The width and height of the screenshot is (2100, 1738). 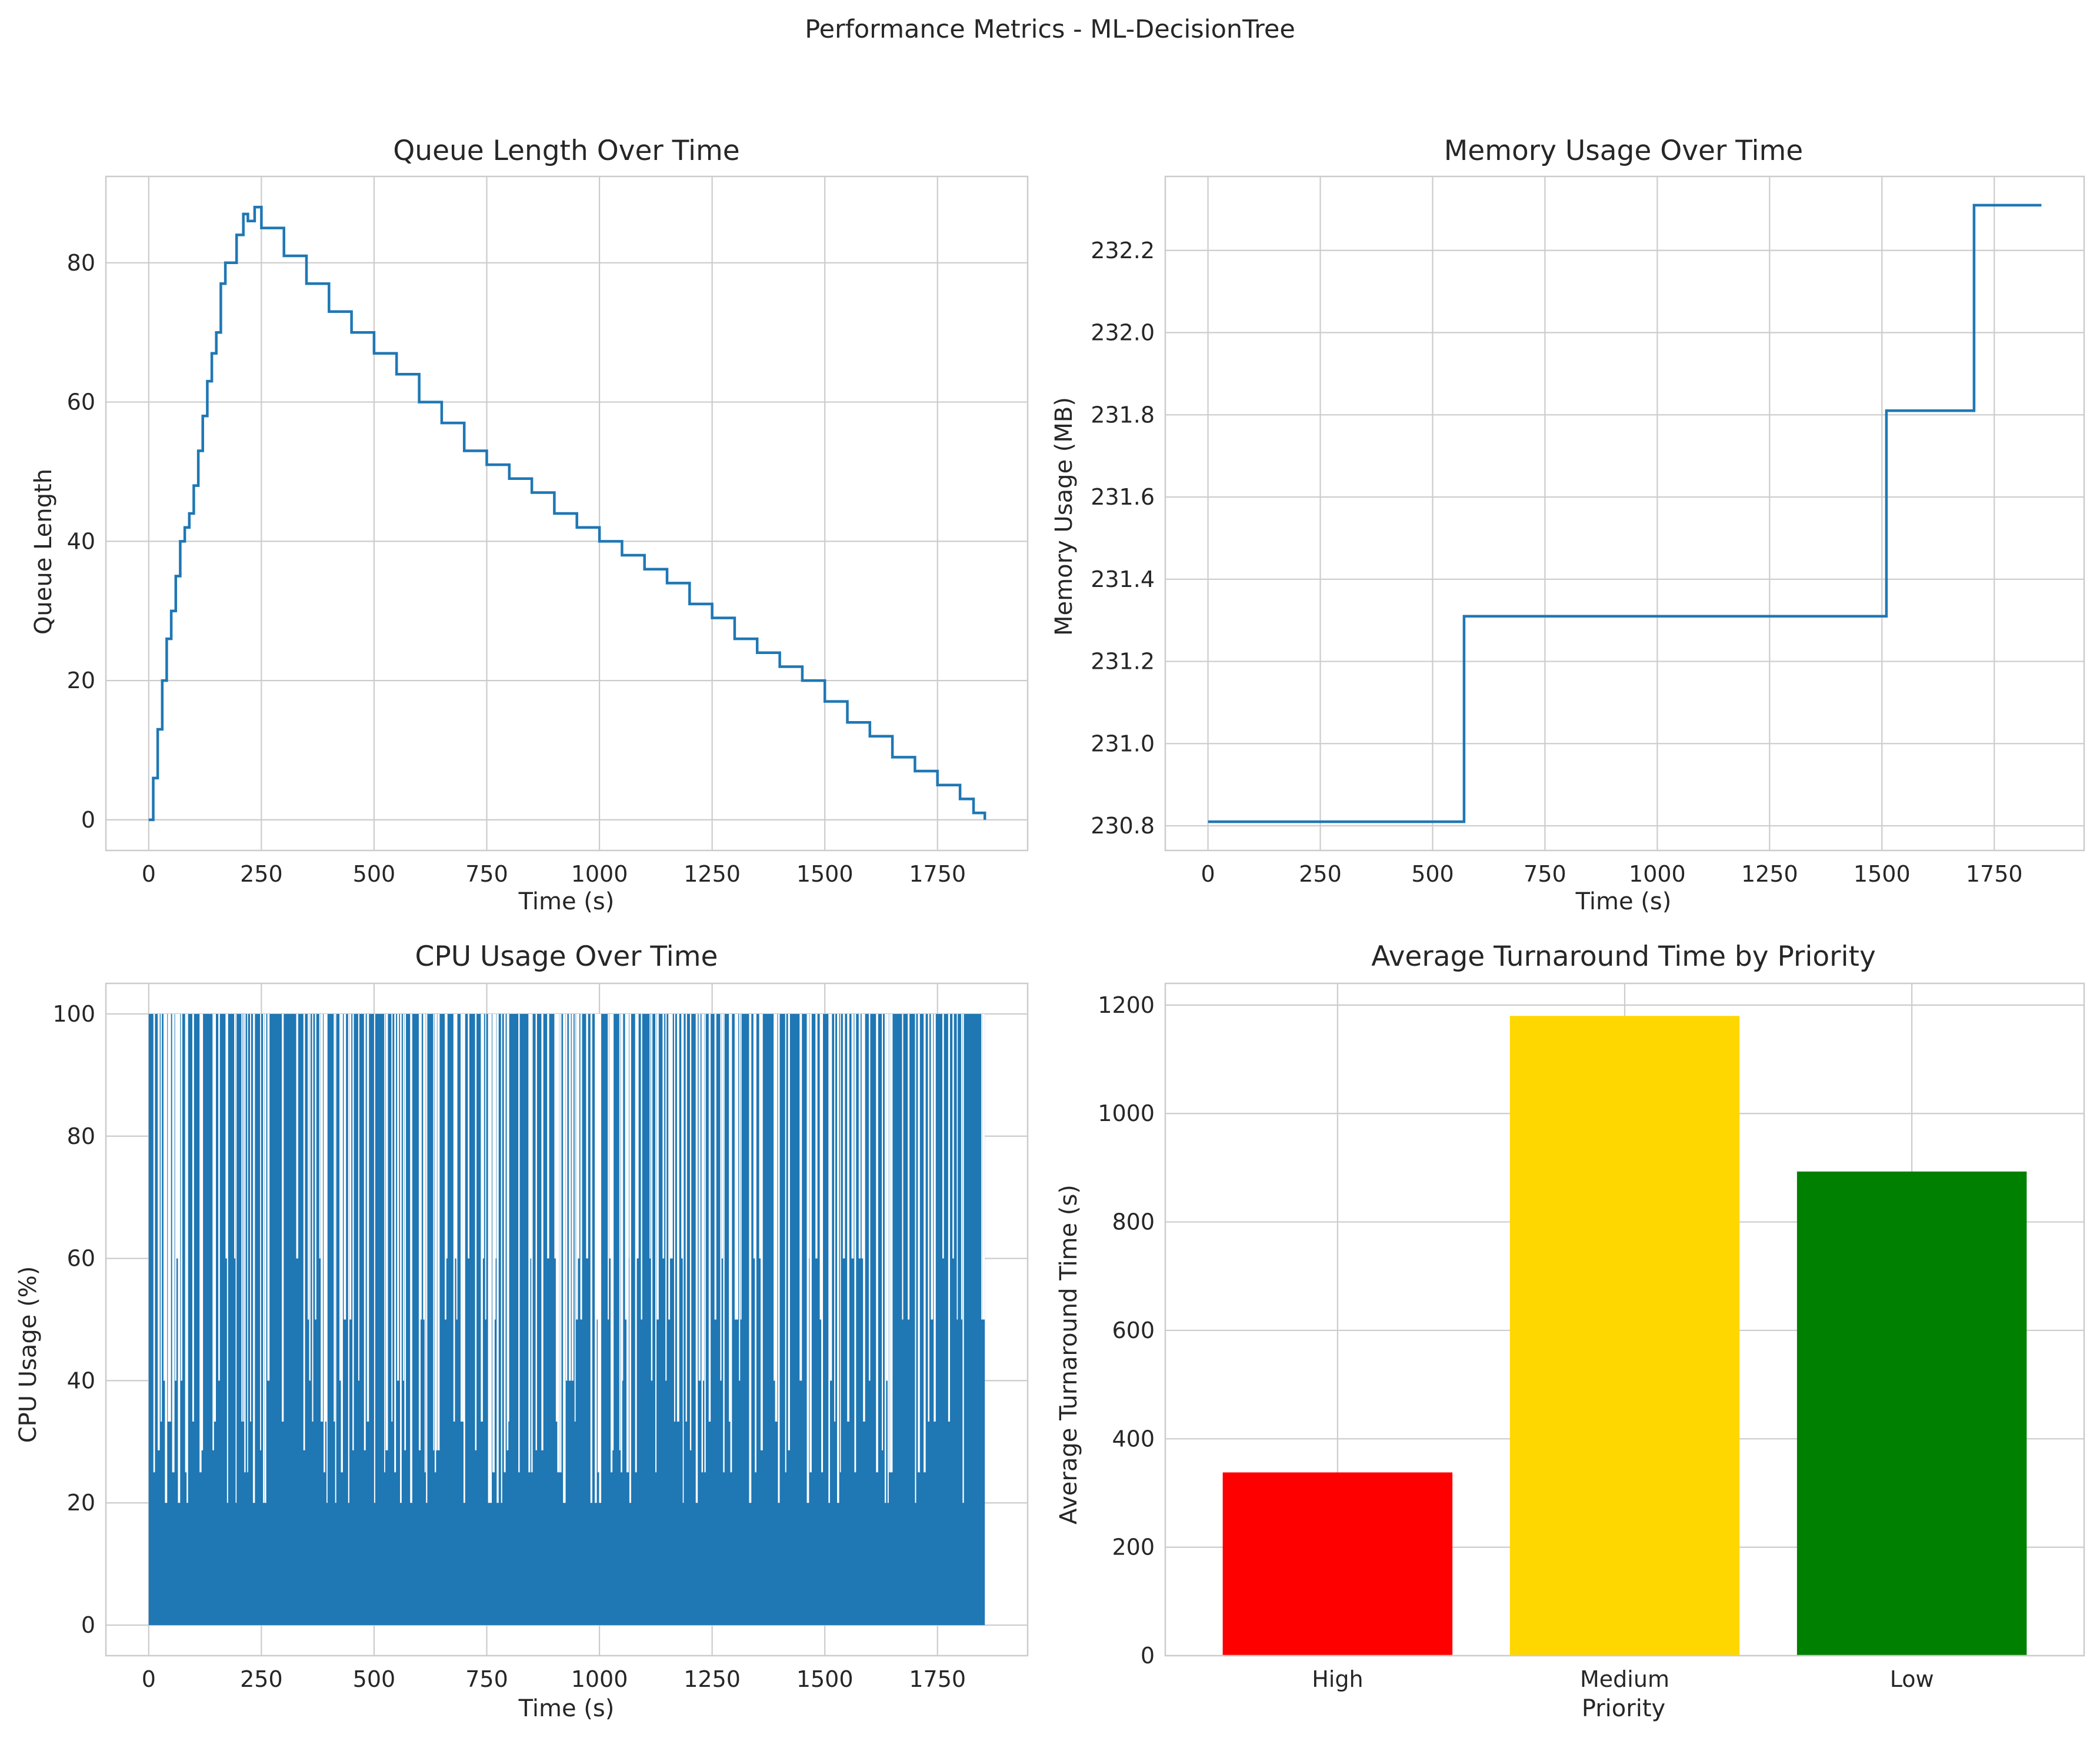 What do you see at coordinates (261, 1679) in the screenshot?
I see `cpu-xtick-label: 250` at bounding box center [261, 1679].